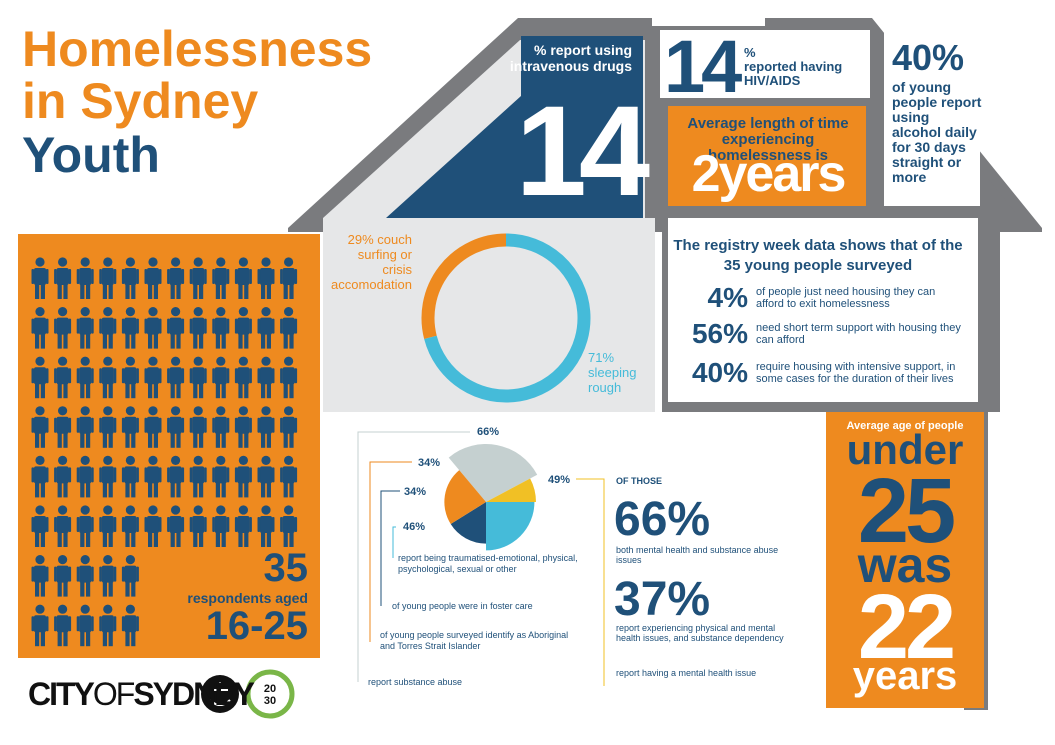  What do you see at coordinates (765, 64) in the screenshot?
I see `hiv-panel` at bounding box center [765, 64].